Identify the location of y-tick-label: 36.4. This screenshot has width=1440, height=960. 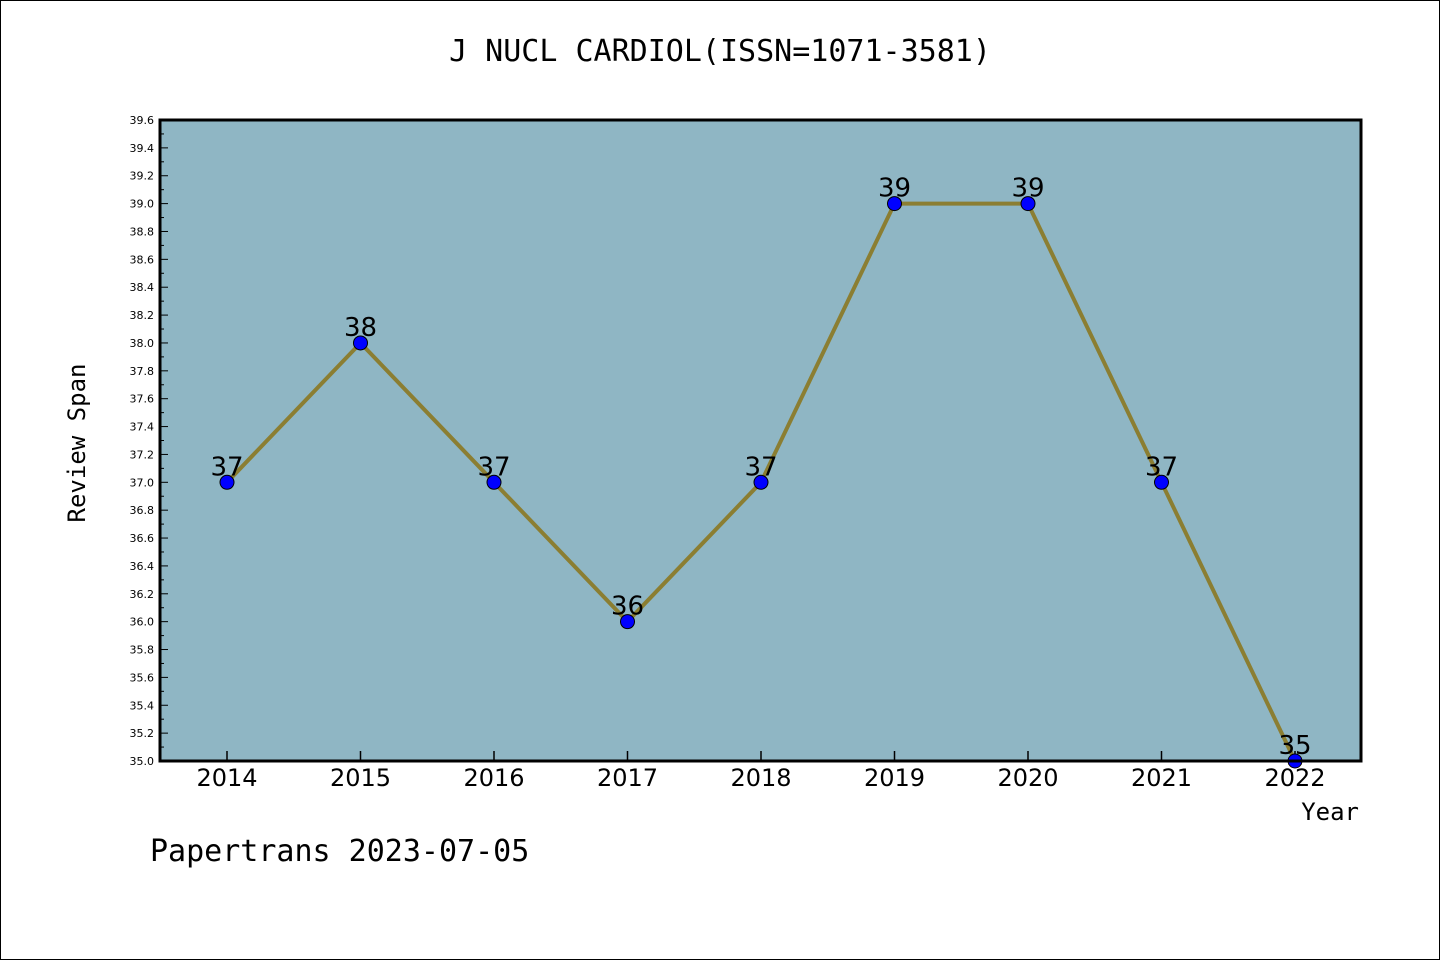
(142, 566).